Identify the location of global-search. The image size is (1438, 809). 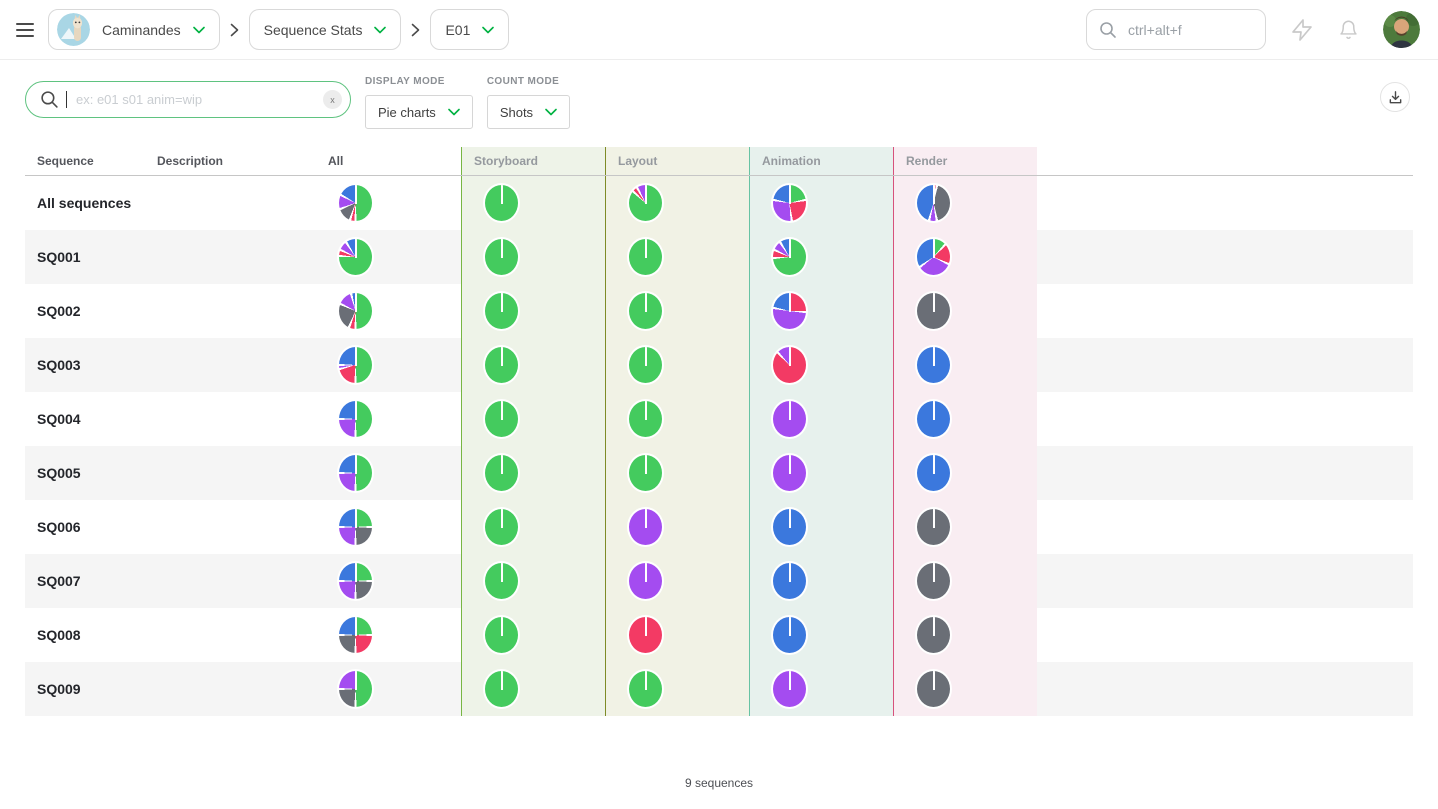
(1176, 29).